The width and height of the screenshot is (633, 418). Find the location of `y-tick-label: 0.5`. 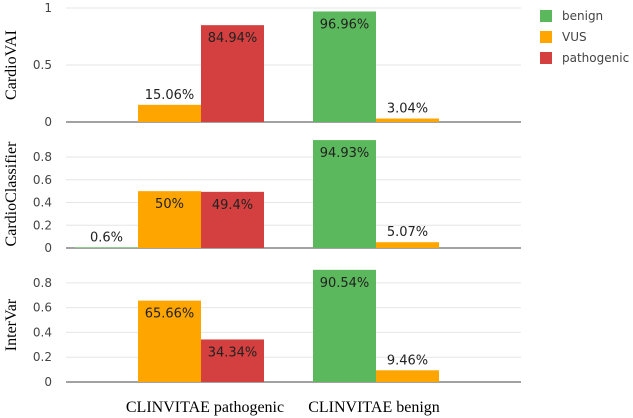

y-tick-label: 0.5 is located at coordinates (42, 65).